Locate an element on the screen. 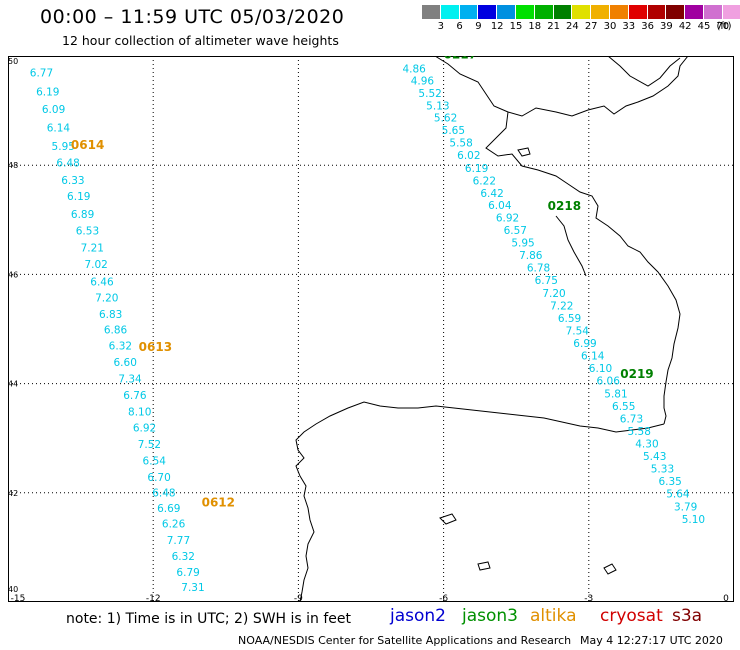  satellite-legend-cryosat: cryosat is located at coordinates (631, 616).